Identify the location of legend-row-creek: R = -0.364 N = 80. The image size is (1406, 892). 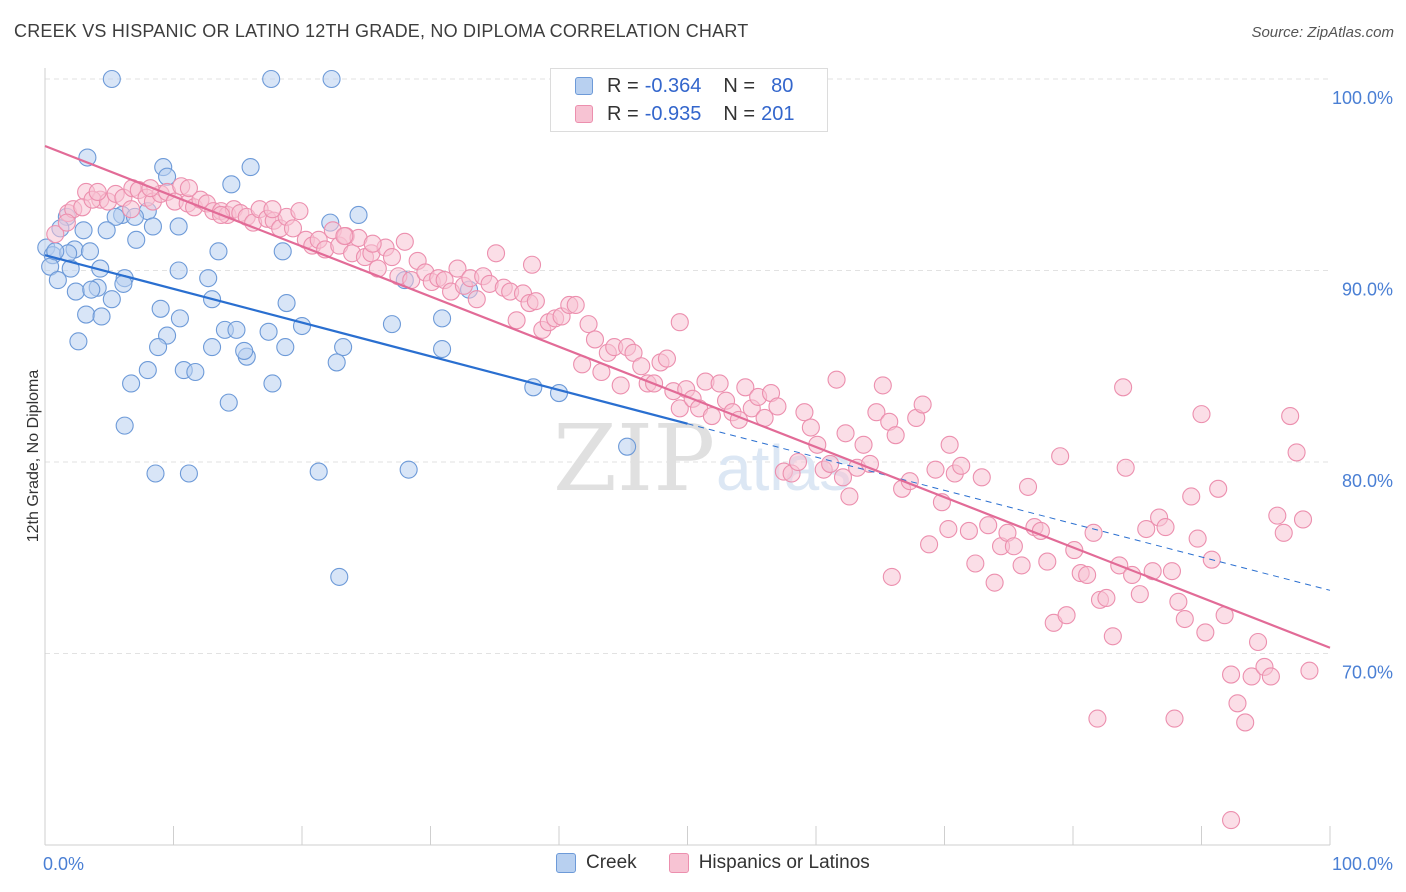
(684, 86).